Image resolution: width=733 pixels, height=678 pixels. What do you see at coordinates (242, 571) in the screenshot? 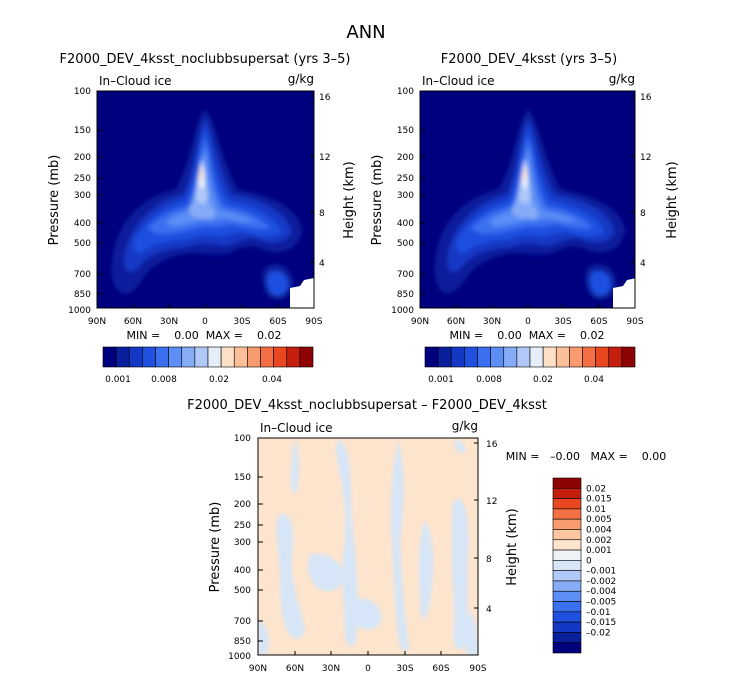
I see `panel-c-ytick: 400` at bounding box center [242, 571].